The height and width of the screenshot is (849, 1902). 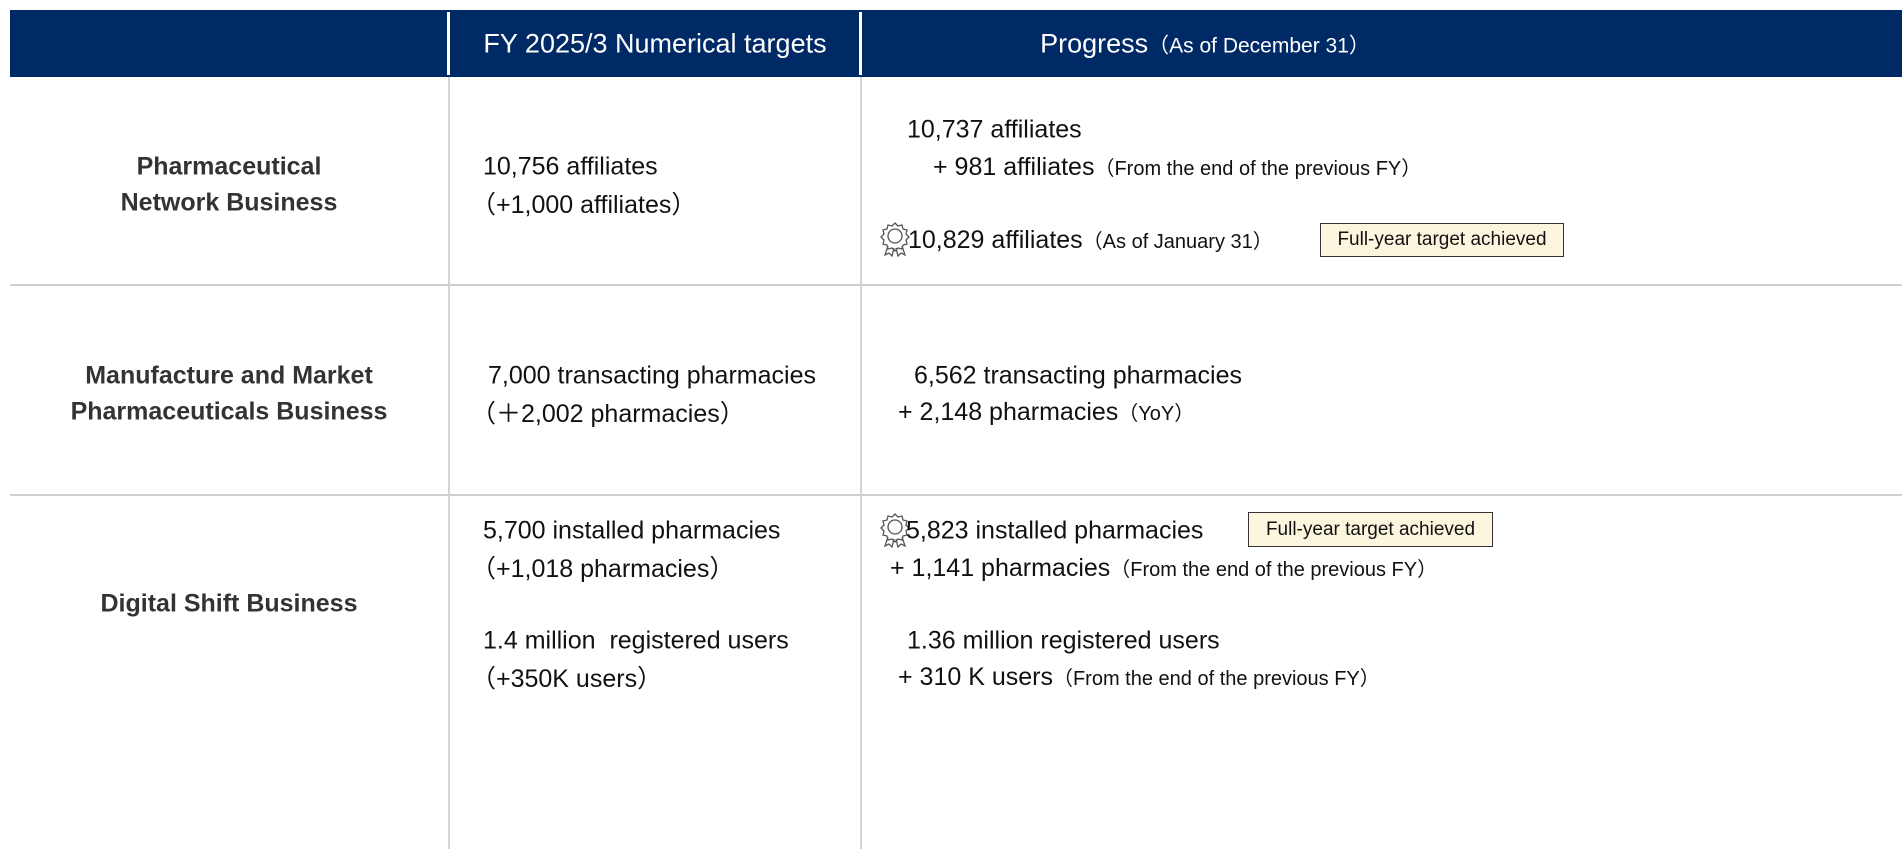 I want to click on progress: 1.36 million registered users, so click(x=1063, y=641).